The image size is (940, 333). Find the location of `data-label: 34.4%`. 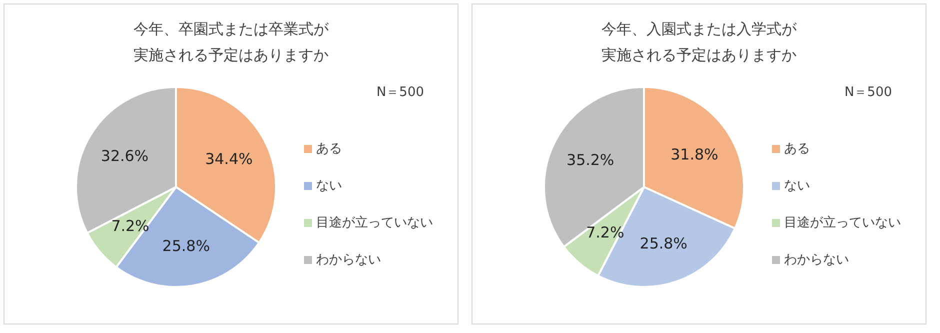

data-label: 34.4% is located at coordinates (229, 159).